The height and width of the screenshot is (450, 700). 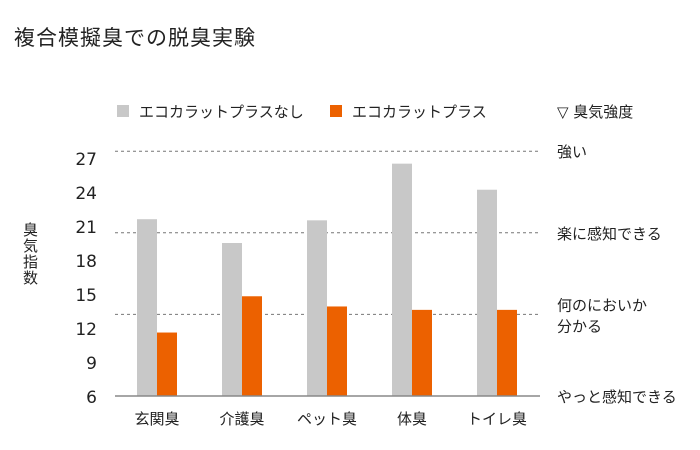 I want to click on legend-label: エコカラットプラス, so click(x=419, y=112).